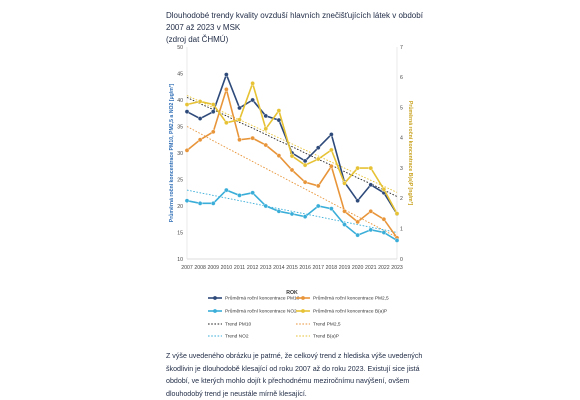 This screenshot has height=400, width=580. What do you see at coordinates (180, 48) in the screenshot?
I see `y-tick-label-left: 50` at bounding box center [180, 48].